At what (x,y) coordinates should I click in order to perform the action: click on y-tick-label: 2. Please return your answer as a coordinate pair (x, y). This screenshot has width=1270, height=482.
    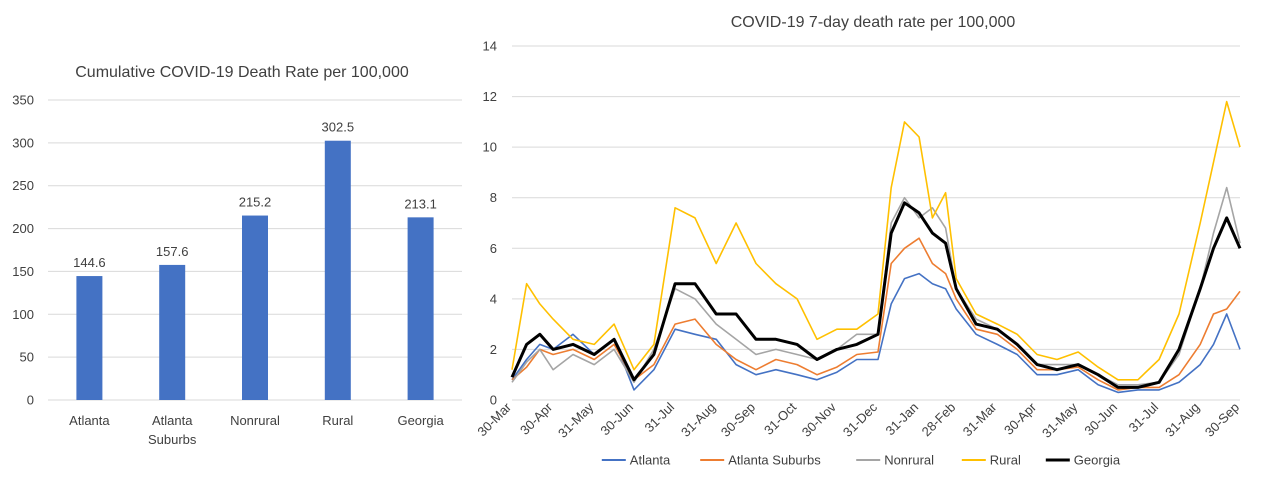
    Looking at the image, I should click on (493, 349).